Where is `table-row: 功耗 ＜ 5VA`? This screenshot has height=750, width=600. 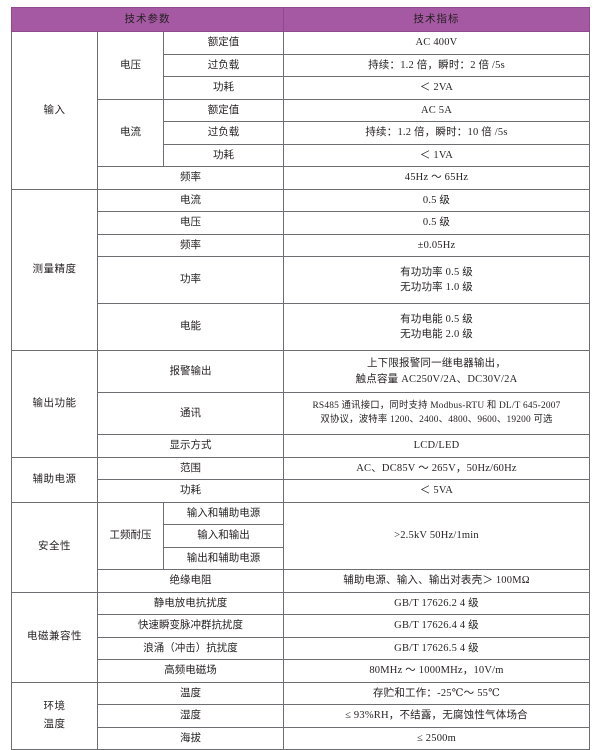 table-row: 功耗 ＜ 5VA is located at coordinates (301, 491).